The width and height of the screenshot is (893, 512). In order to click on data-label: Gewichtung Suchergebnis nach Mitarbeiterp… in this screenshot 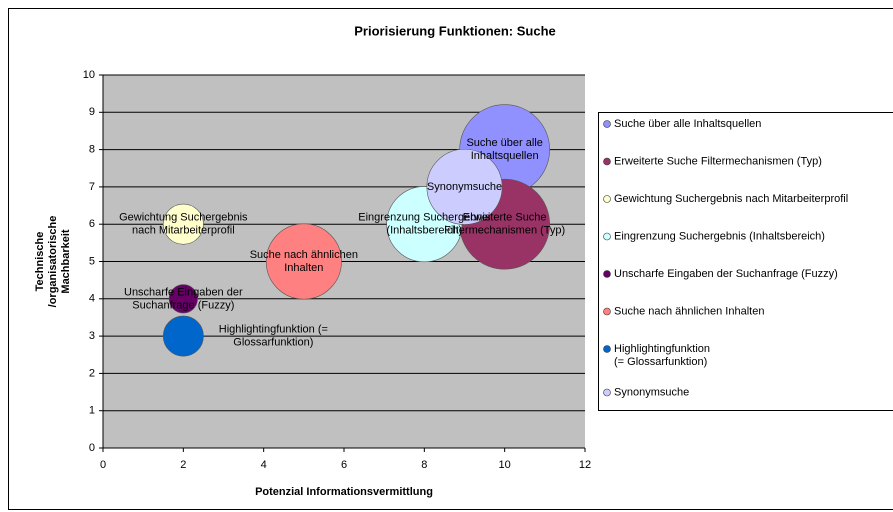, I will do `click(183, 224)`.